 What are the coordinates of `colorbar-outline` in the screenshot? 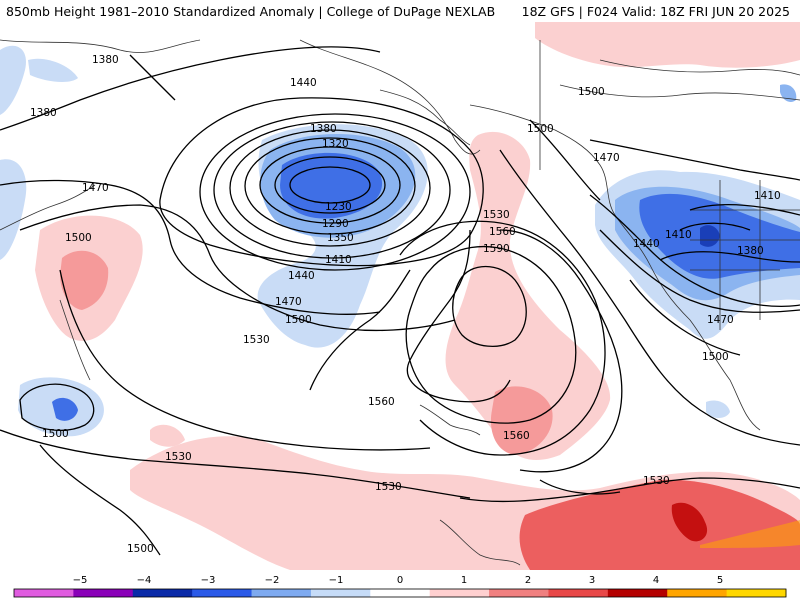 It's located at (400, 593).